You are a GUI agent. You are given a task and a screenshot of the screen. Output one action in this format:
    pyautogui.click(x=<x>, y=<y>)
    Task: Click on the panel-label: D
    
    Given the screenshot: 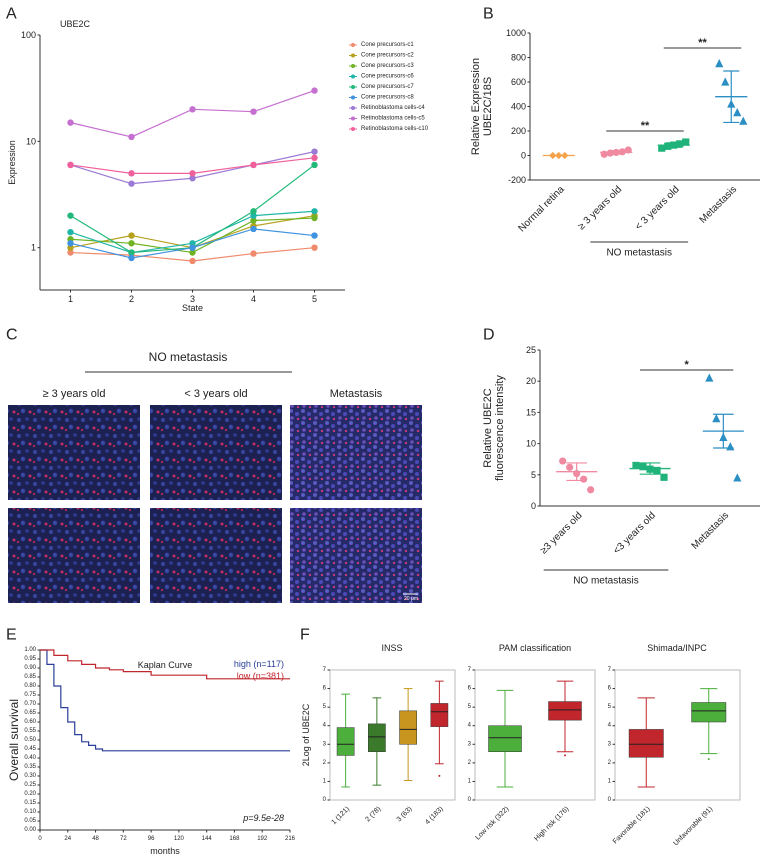 What is the action you would take?
    pyautogui.click(x=489, y=335)
    